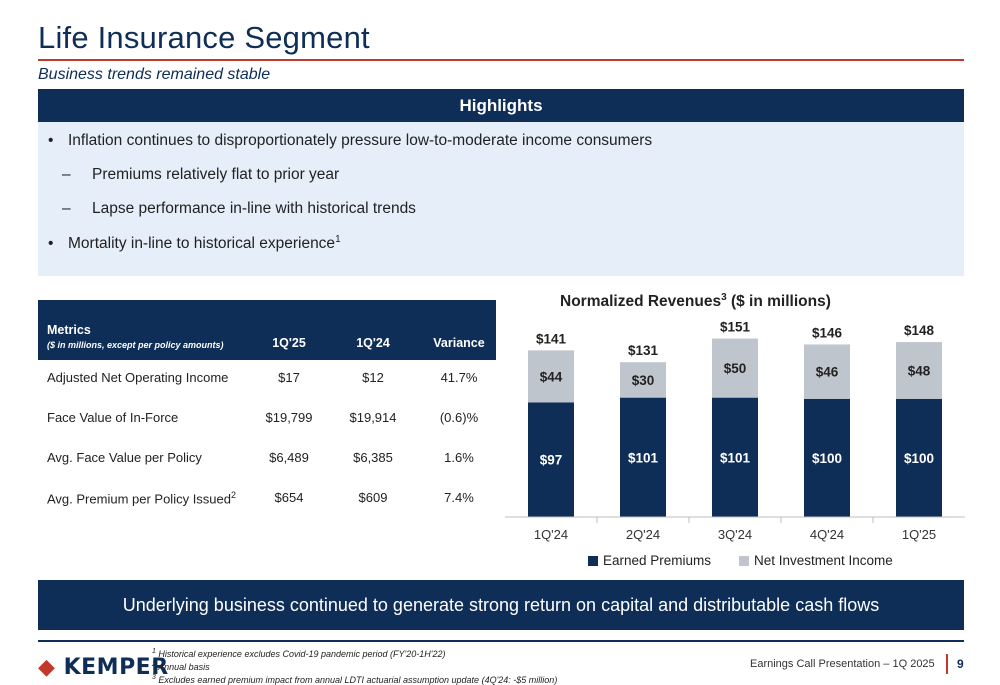 This screenshot has width=1000, height=685. Describe the element at coordinates (735, 534) in the screenshot. I see `tick-label: 3Q'24` at that location.